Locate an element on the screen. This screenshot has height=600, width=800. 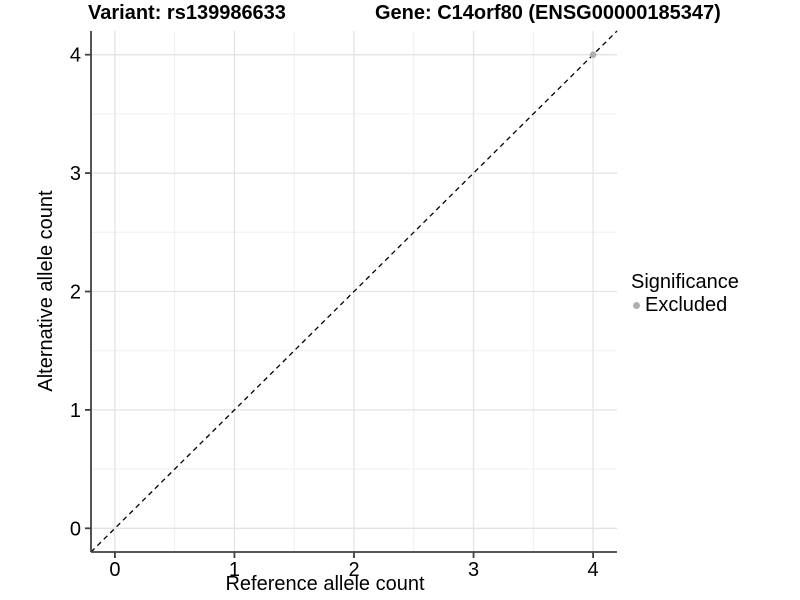
gene-title: Gene: C14orf80 (ENSG00000185347) is located at coordinates (548, 13).